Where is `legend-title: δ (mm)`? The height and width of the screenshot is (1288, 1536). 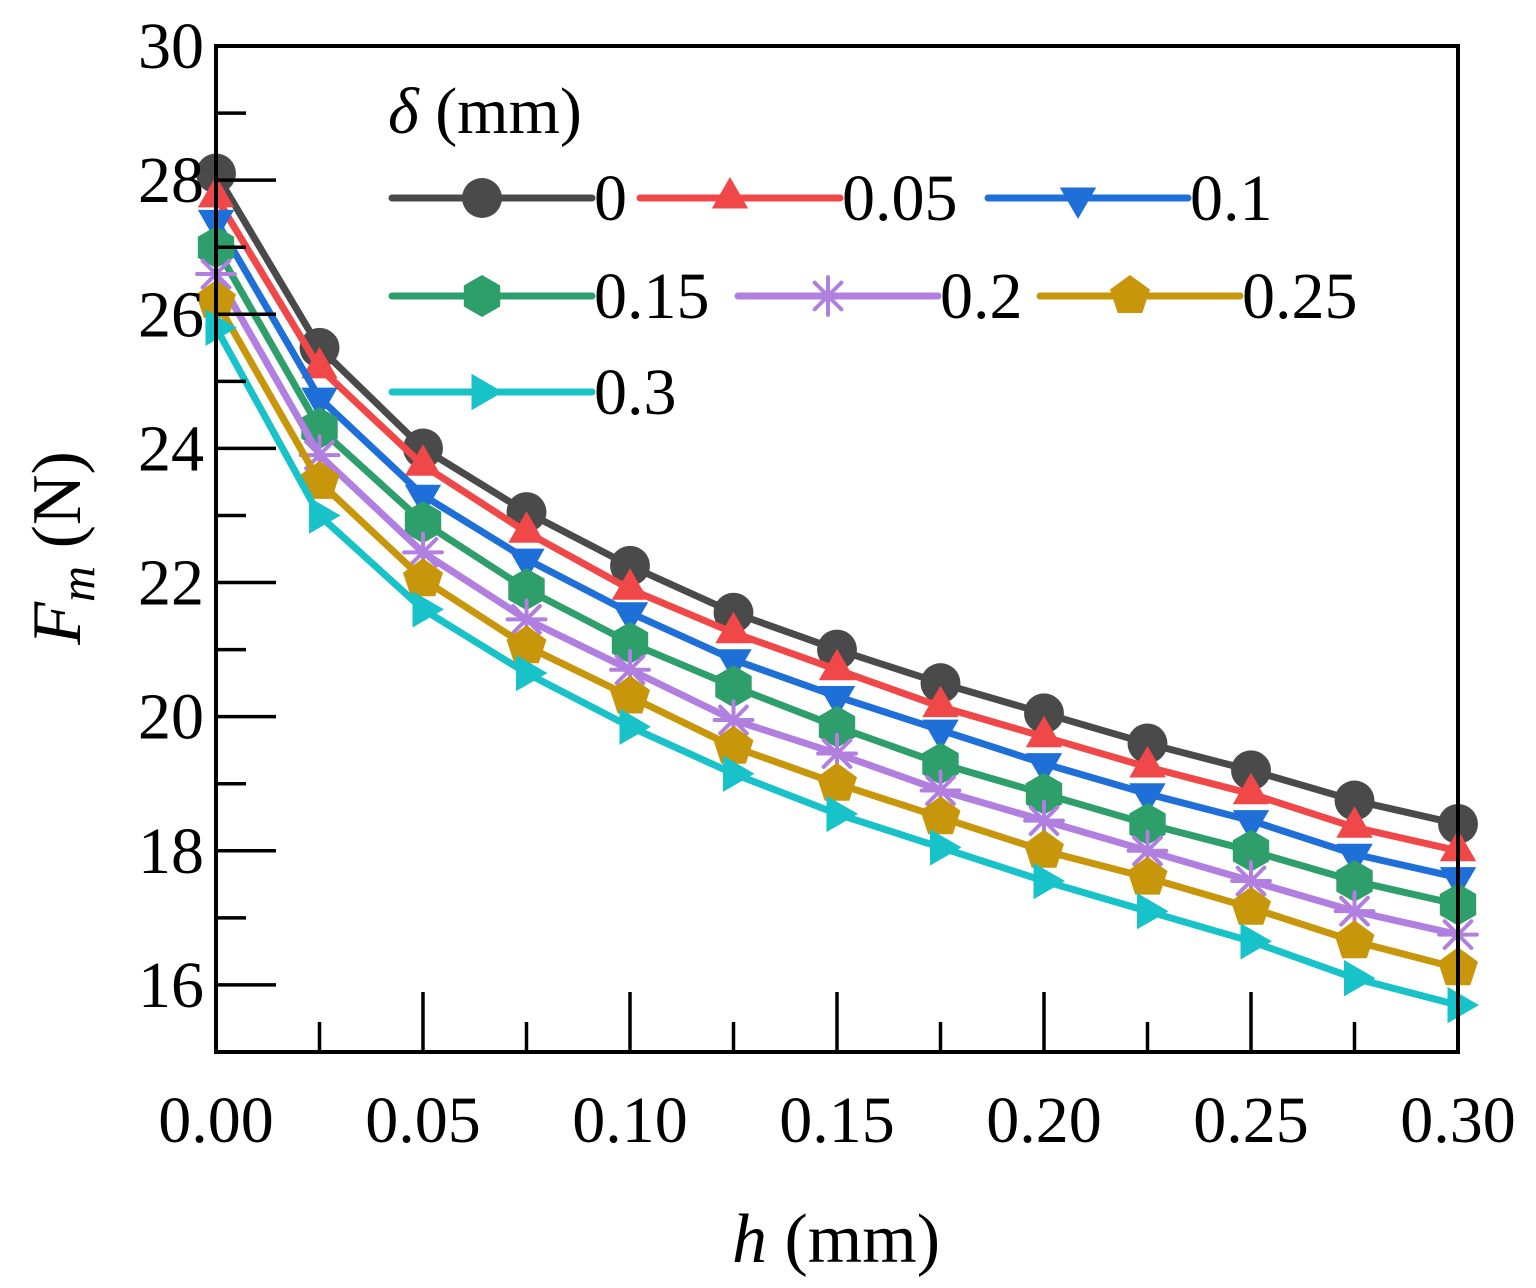
legend-title: δ (mm) is located at coordinates (485, 111).